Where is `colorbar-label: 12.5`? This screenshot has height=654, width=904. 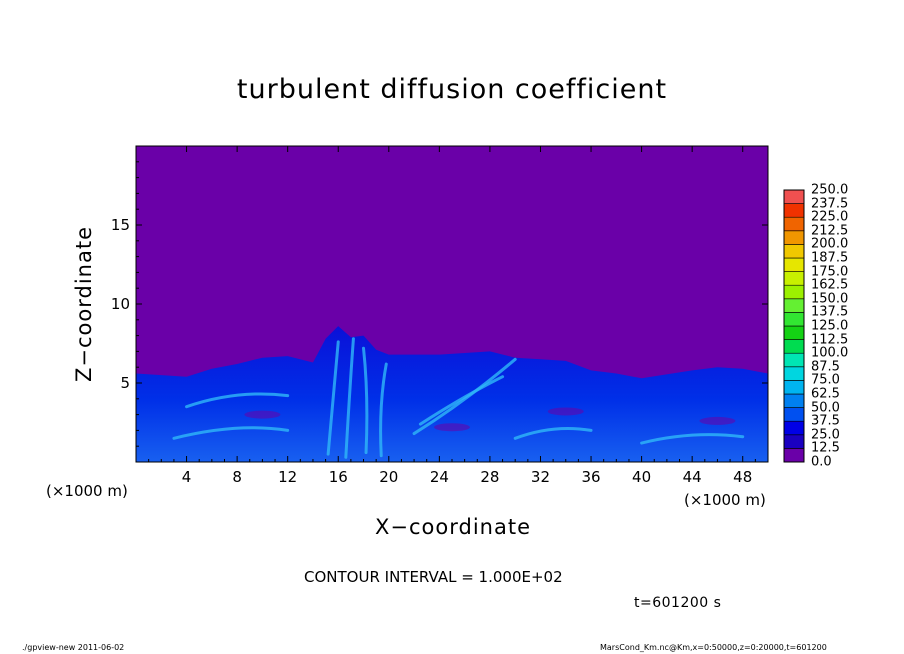 colorbar-label: 12.5 is located at coordinates (825, 448).